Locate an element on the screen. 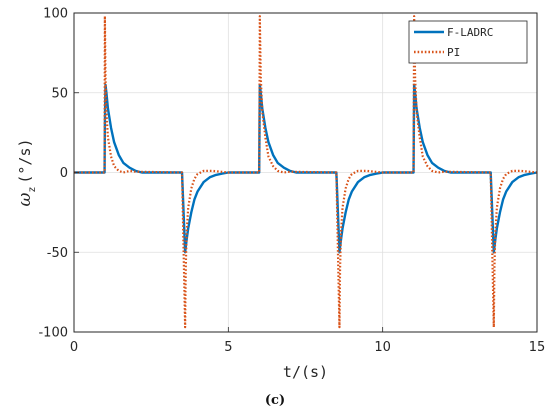  y-tick-label: 0 is located at coordinates (64, 173).